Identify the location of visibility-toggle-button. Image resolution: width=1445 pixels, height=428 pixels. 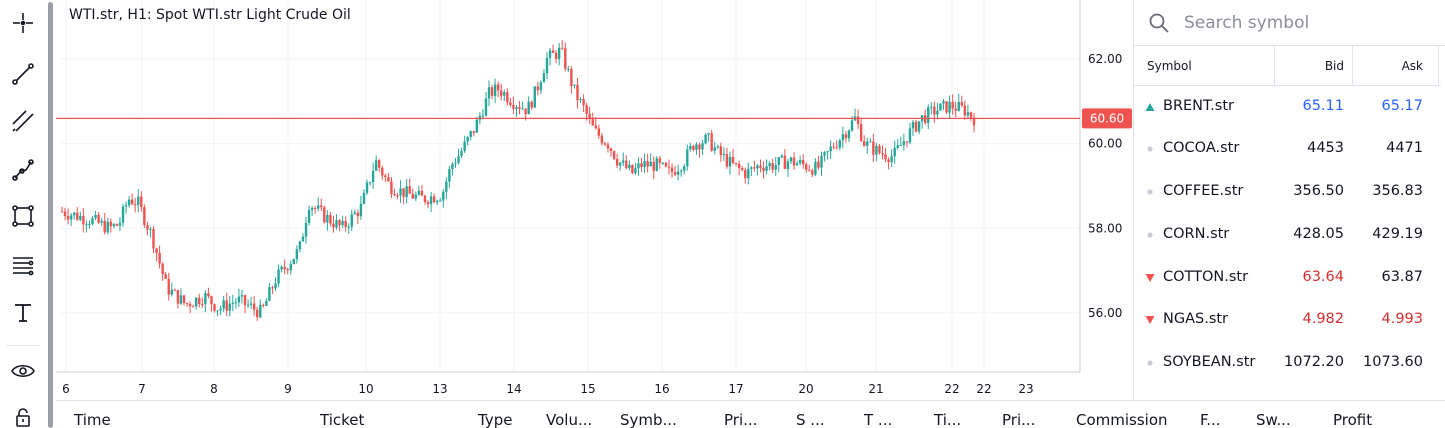
(23, 371).